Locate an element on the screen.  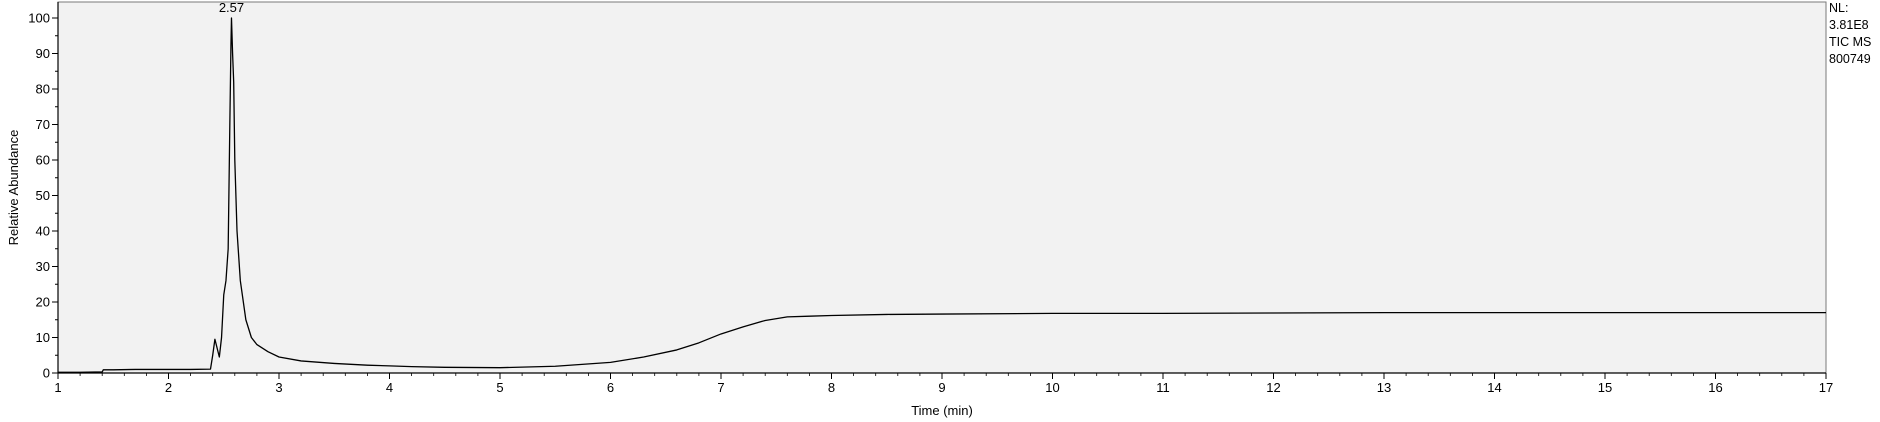
x-tick-label: 1 is located at coordinates (57, 387).